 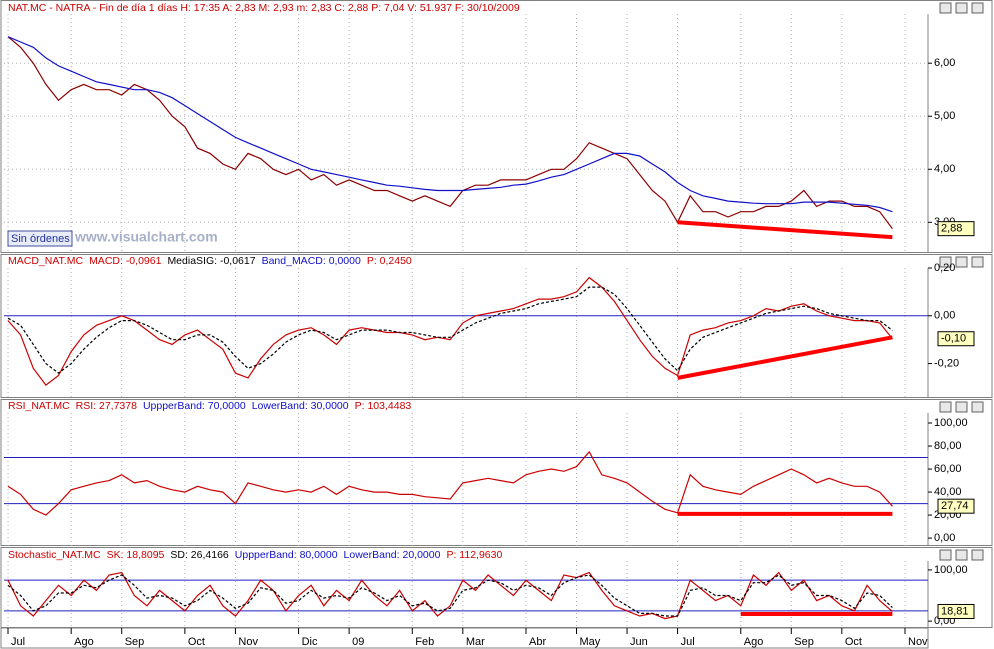 I want to click on y-tick-label: 4,00, so click(x=944, y=169).